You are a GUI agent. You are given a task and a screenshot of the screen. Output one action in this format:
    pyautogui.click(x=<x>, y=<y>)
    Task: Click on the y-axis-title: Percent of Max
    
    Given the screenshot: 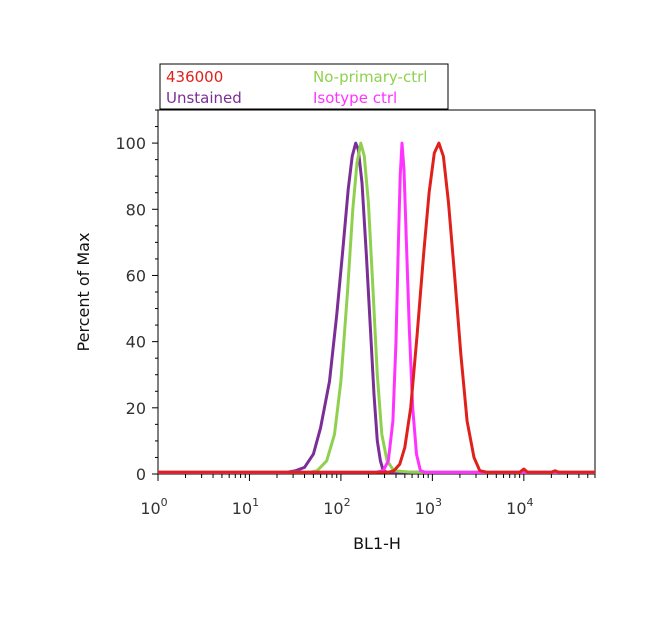 What is the action you would take?
    pyautogui.click(x=83, y=292)
    